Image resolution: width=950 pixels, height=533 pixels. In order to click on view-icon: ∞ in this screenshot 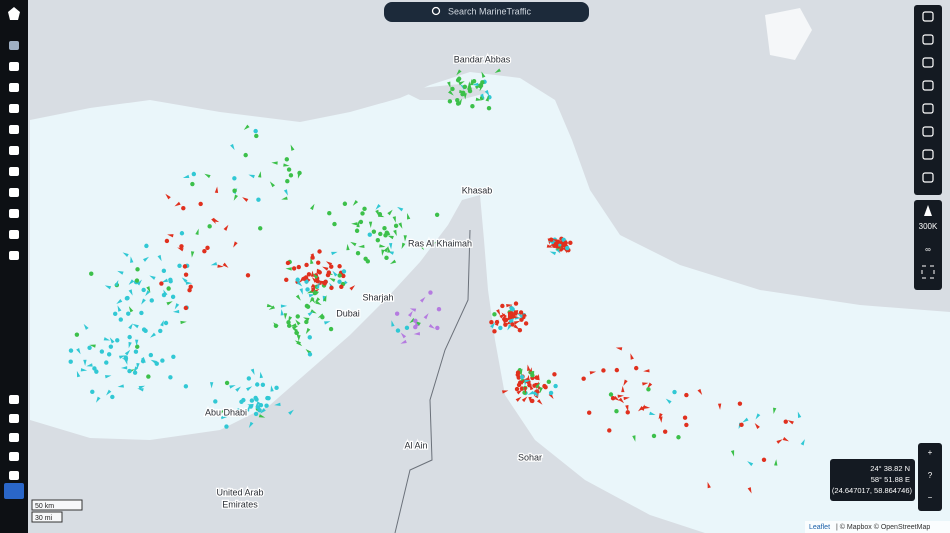, I will do `click(928, 249)`.